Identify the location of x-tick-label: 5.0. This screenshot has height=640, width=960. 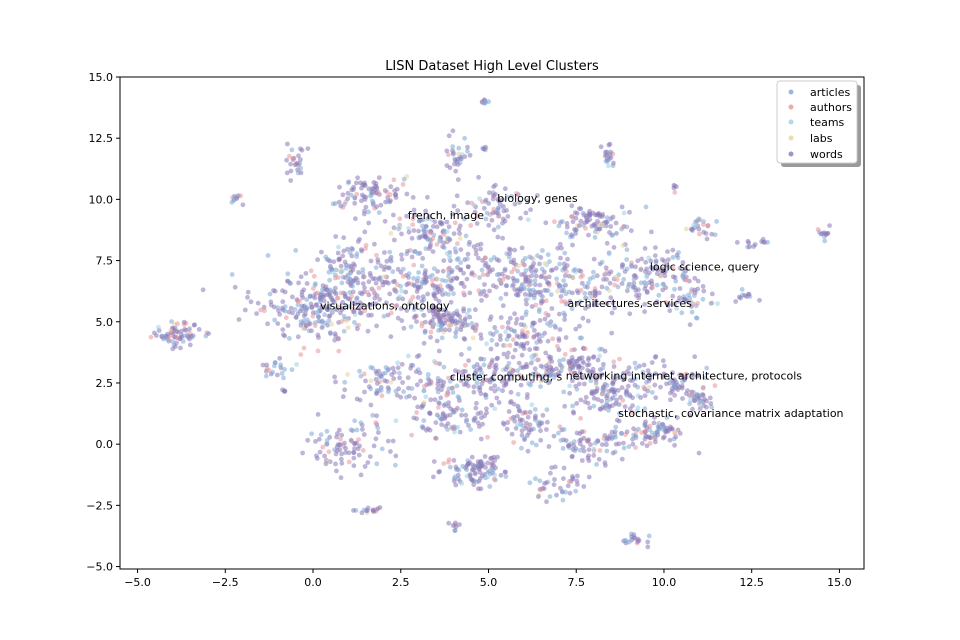
(489, 582).